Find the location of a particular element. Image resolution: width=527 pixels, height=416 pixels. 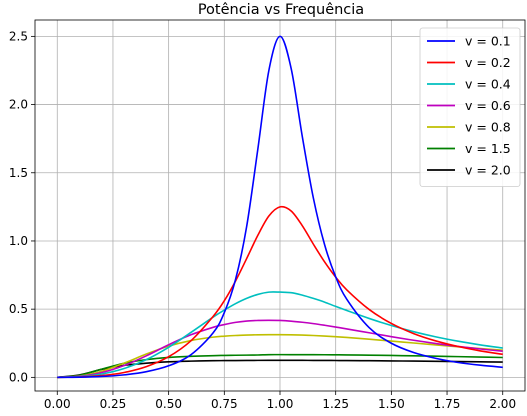

chart-title: Potência vs Frequência is located at coordinates (281, 10).